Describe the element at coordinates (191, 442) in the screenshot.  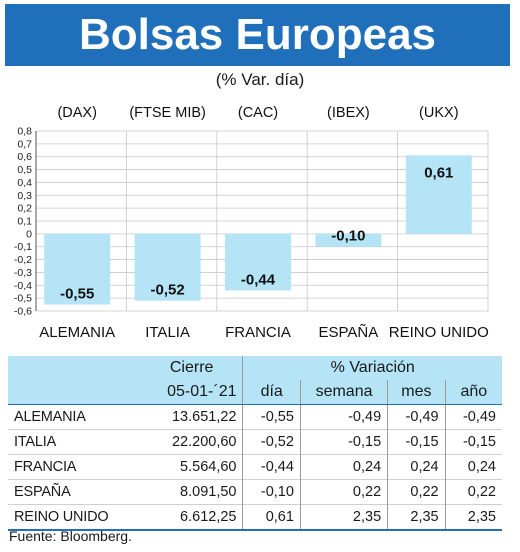
I see `row-close: 22.200,60` at that location.